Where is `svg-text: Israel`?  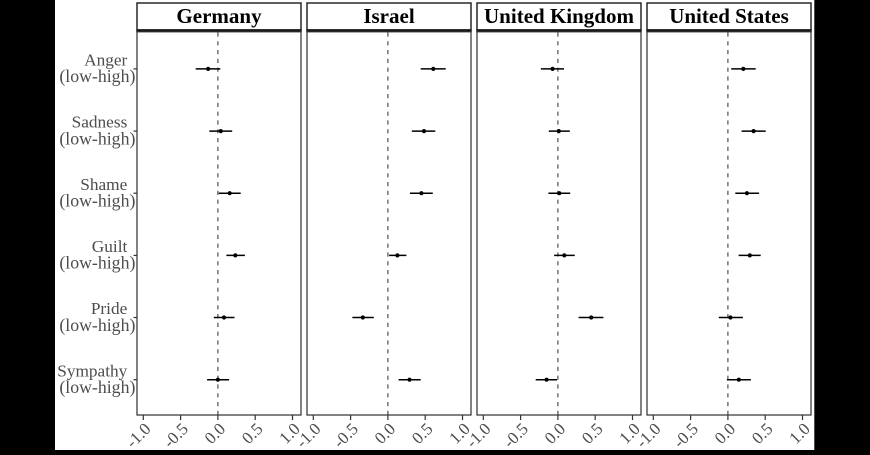 svg-text: Israel is located at coordinates (388, 16).